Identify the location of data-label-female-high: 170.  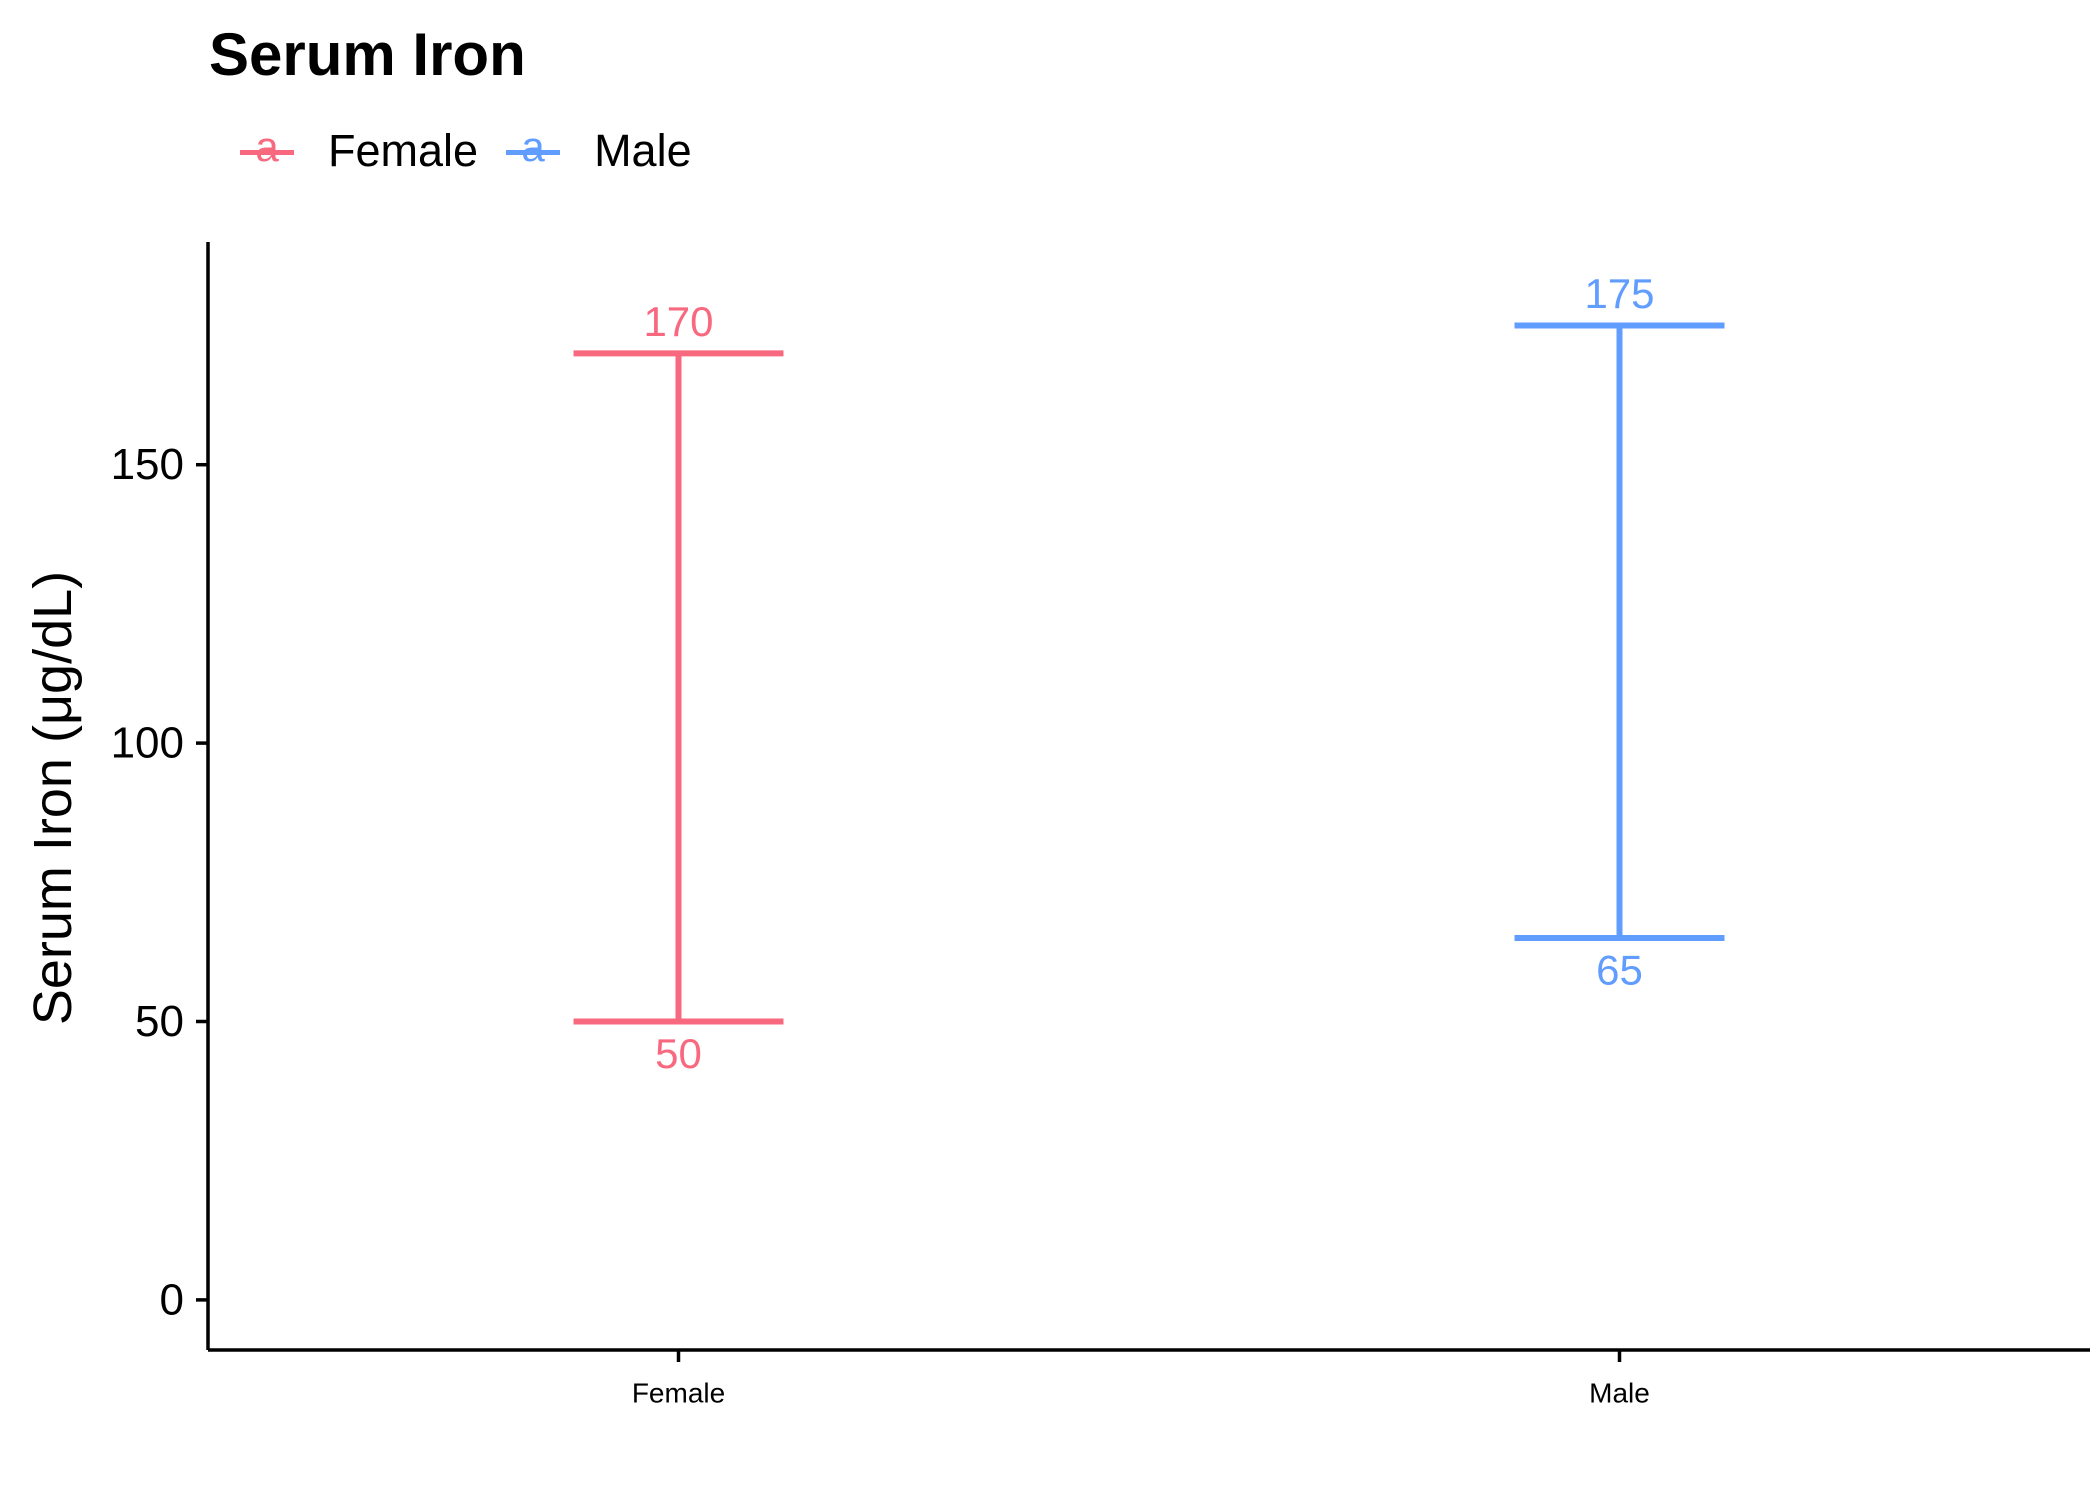
(678, 321).